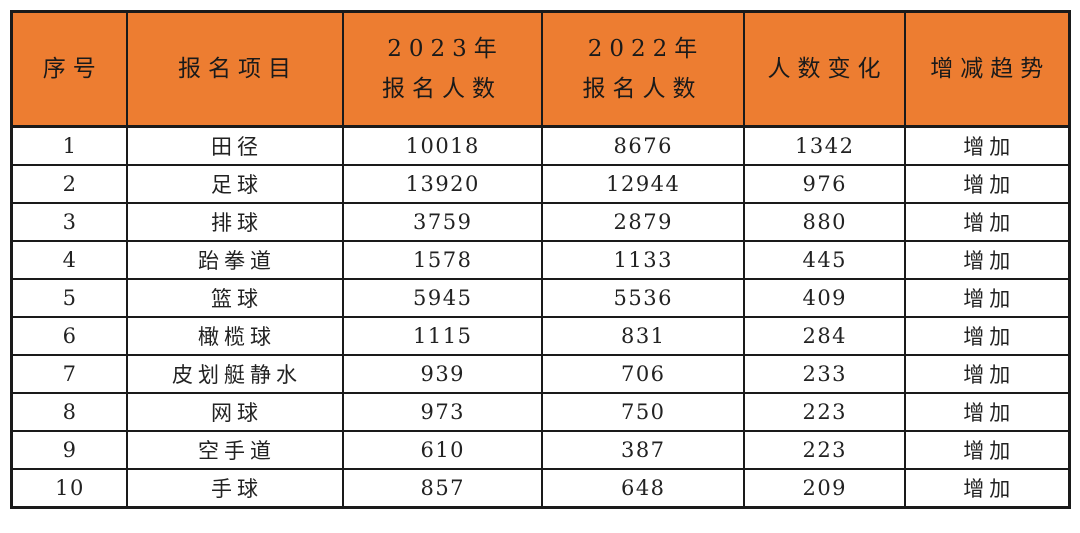 This screenshot has height=533, width=1080. I want to click on table-cell-count_2022: 648, so click(642, 488).